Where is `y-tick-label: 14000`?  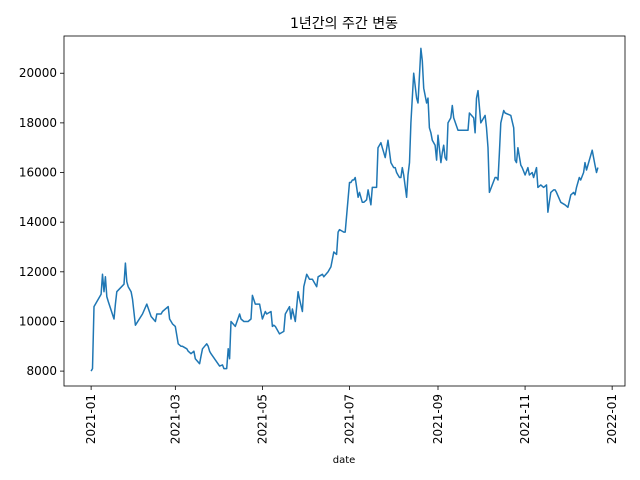 y-tick-label: 14000 is located at coordinates (38, 222).